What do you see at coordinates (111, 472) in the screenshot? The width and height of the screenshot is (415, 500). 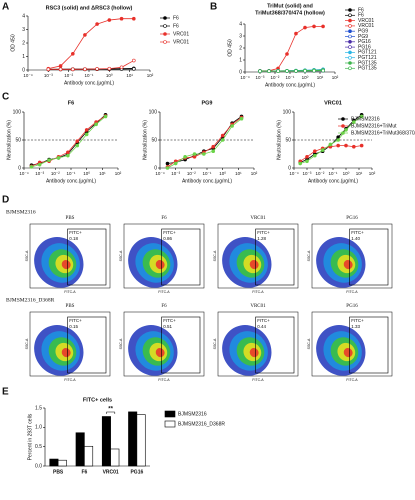 I see `x-tick-label: VRC01` at bounding box center [111, 472].